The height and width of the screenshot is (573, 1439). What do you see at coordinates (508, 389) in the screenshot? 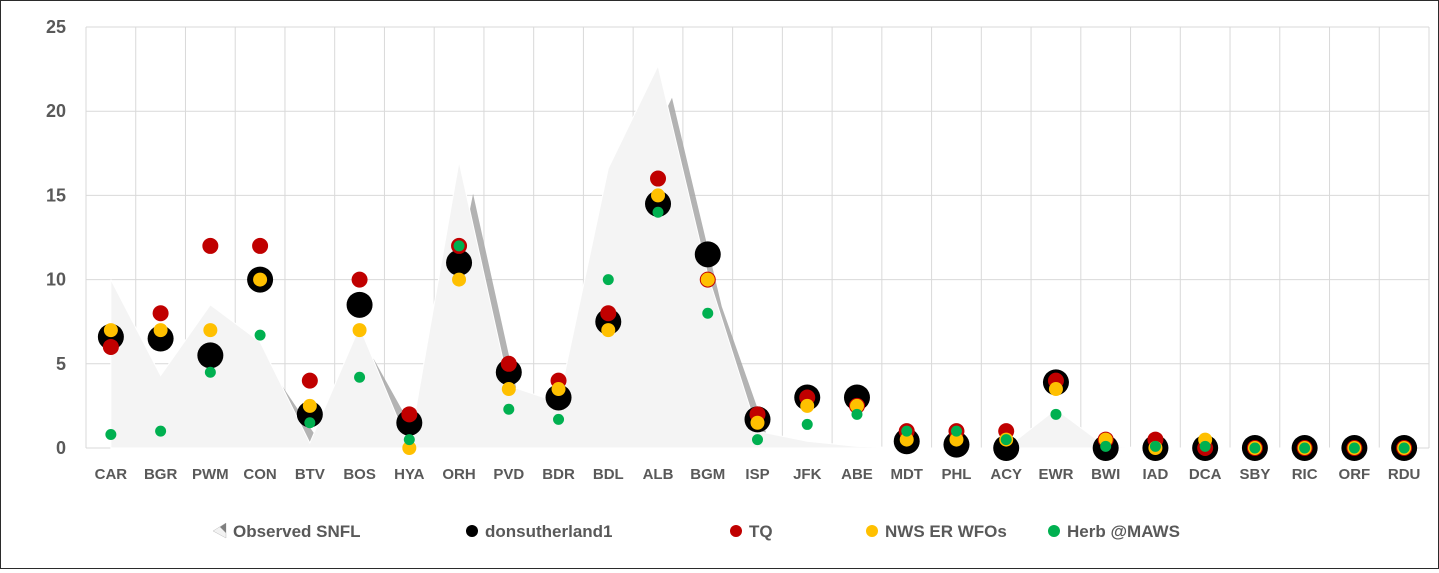
I see `point-nws-er-wfos-pvd` at bounding box center [508, 389].